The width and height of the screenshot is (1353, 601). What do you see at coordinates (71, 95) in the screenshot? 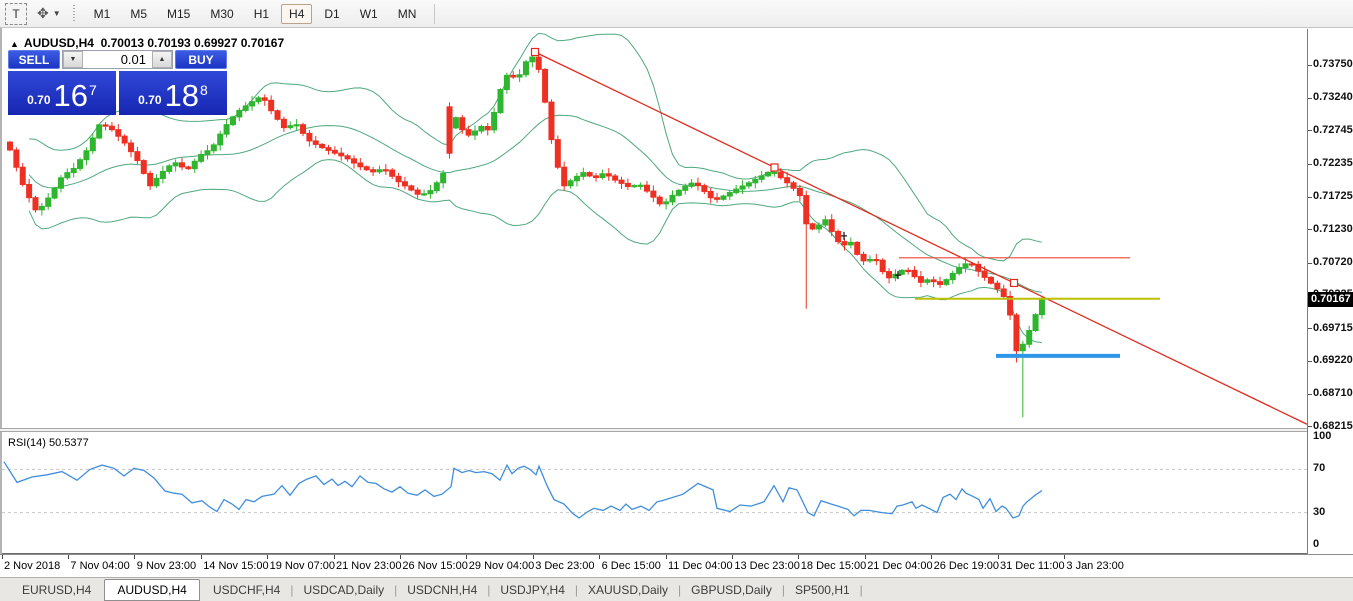
I see `sell-price-pips: 16` at bounding box center [71, 95].